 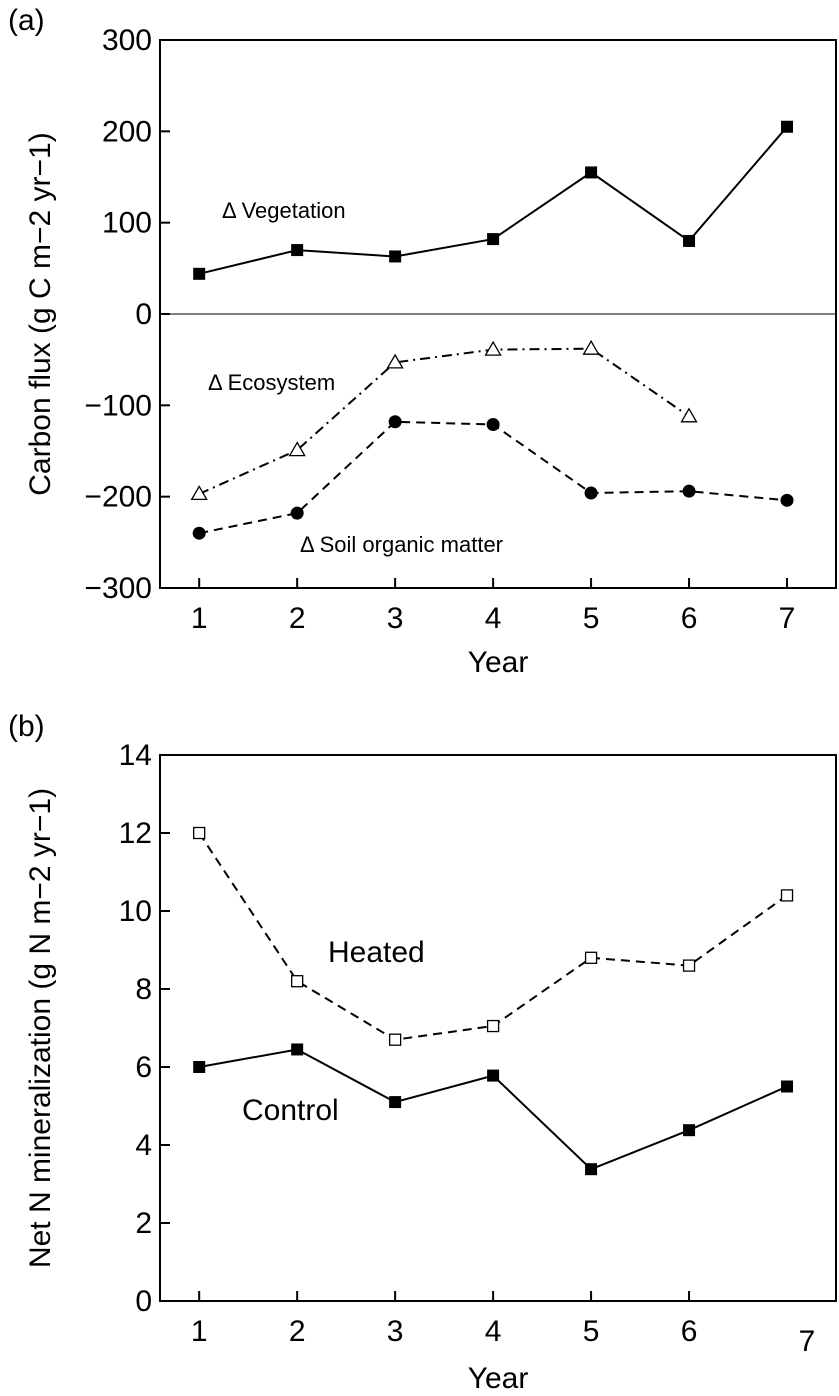 I want to click on y-tick-label: 2, so click(x=143, y=1223).